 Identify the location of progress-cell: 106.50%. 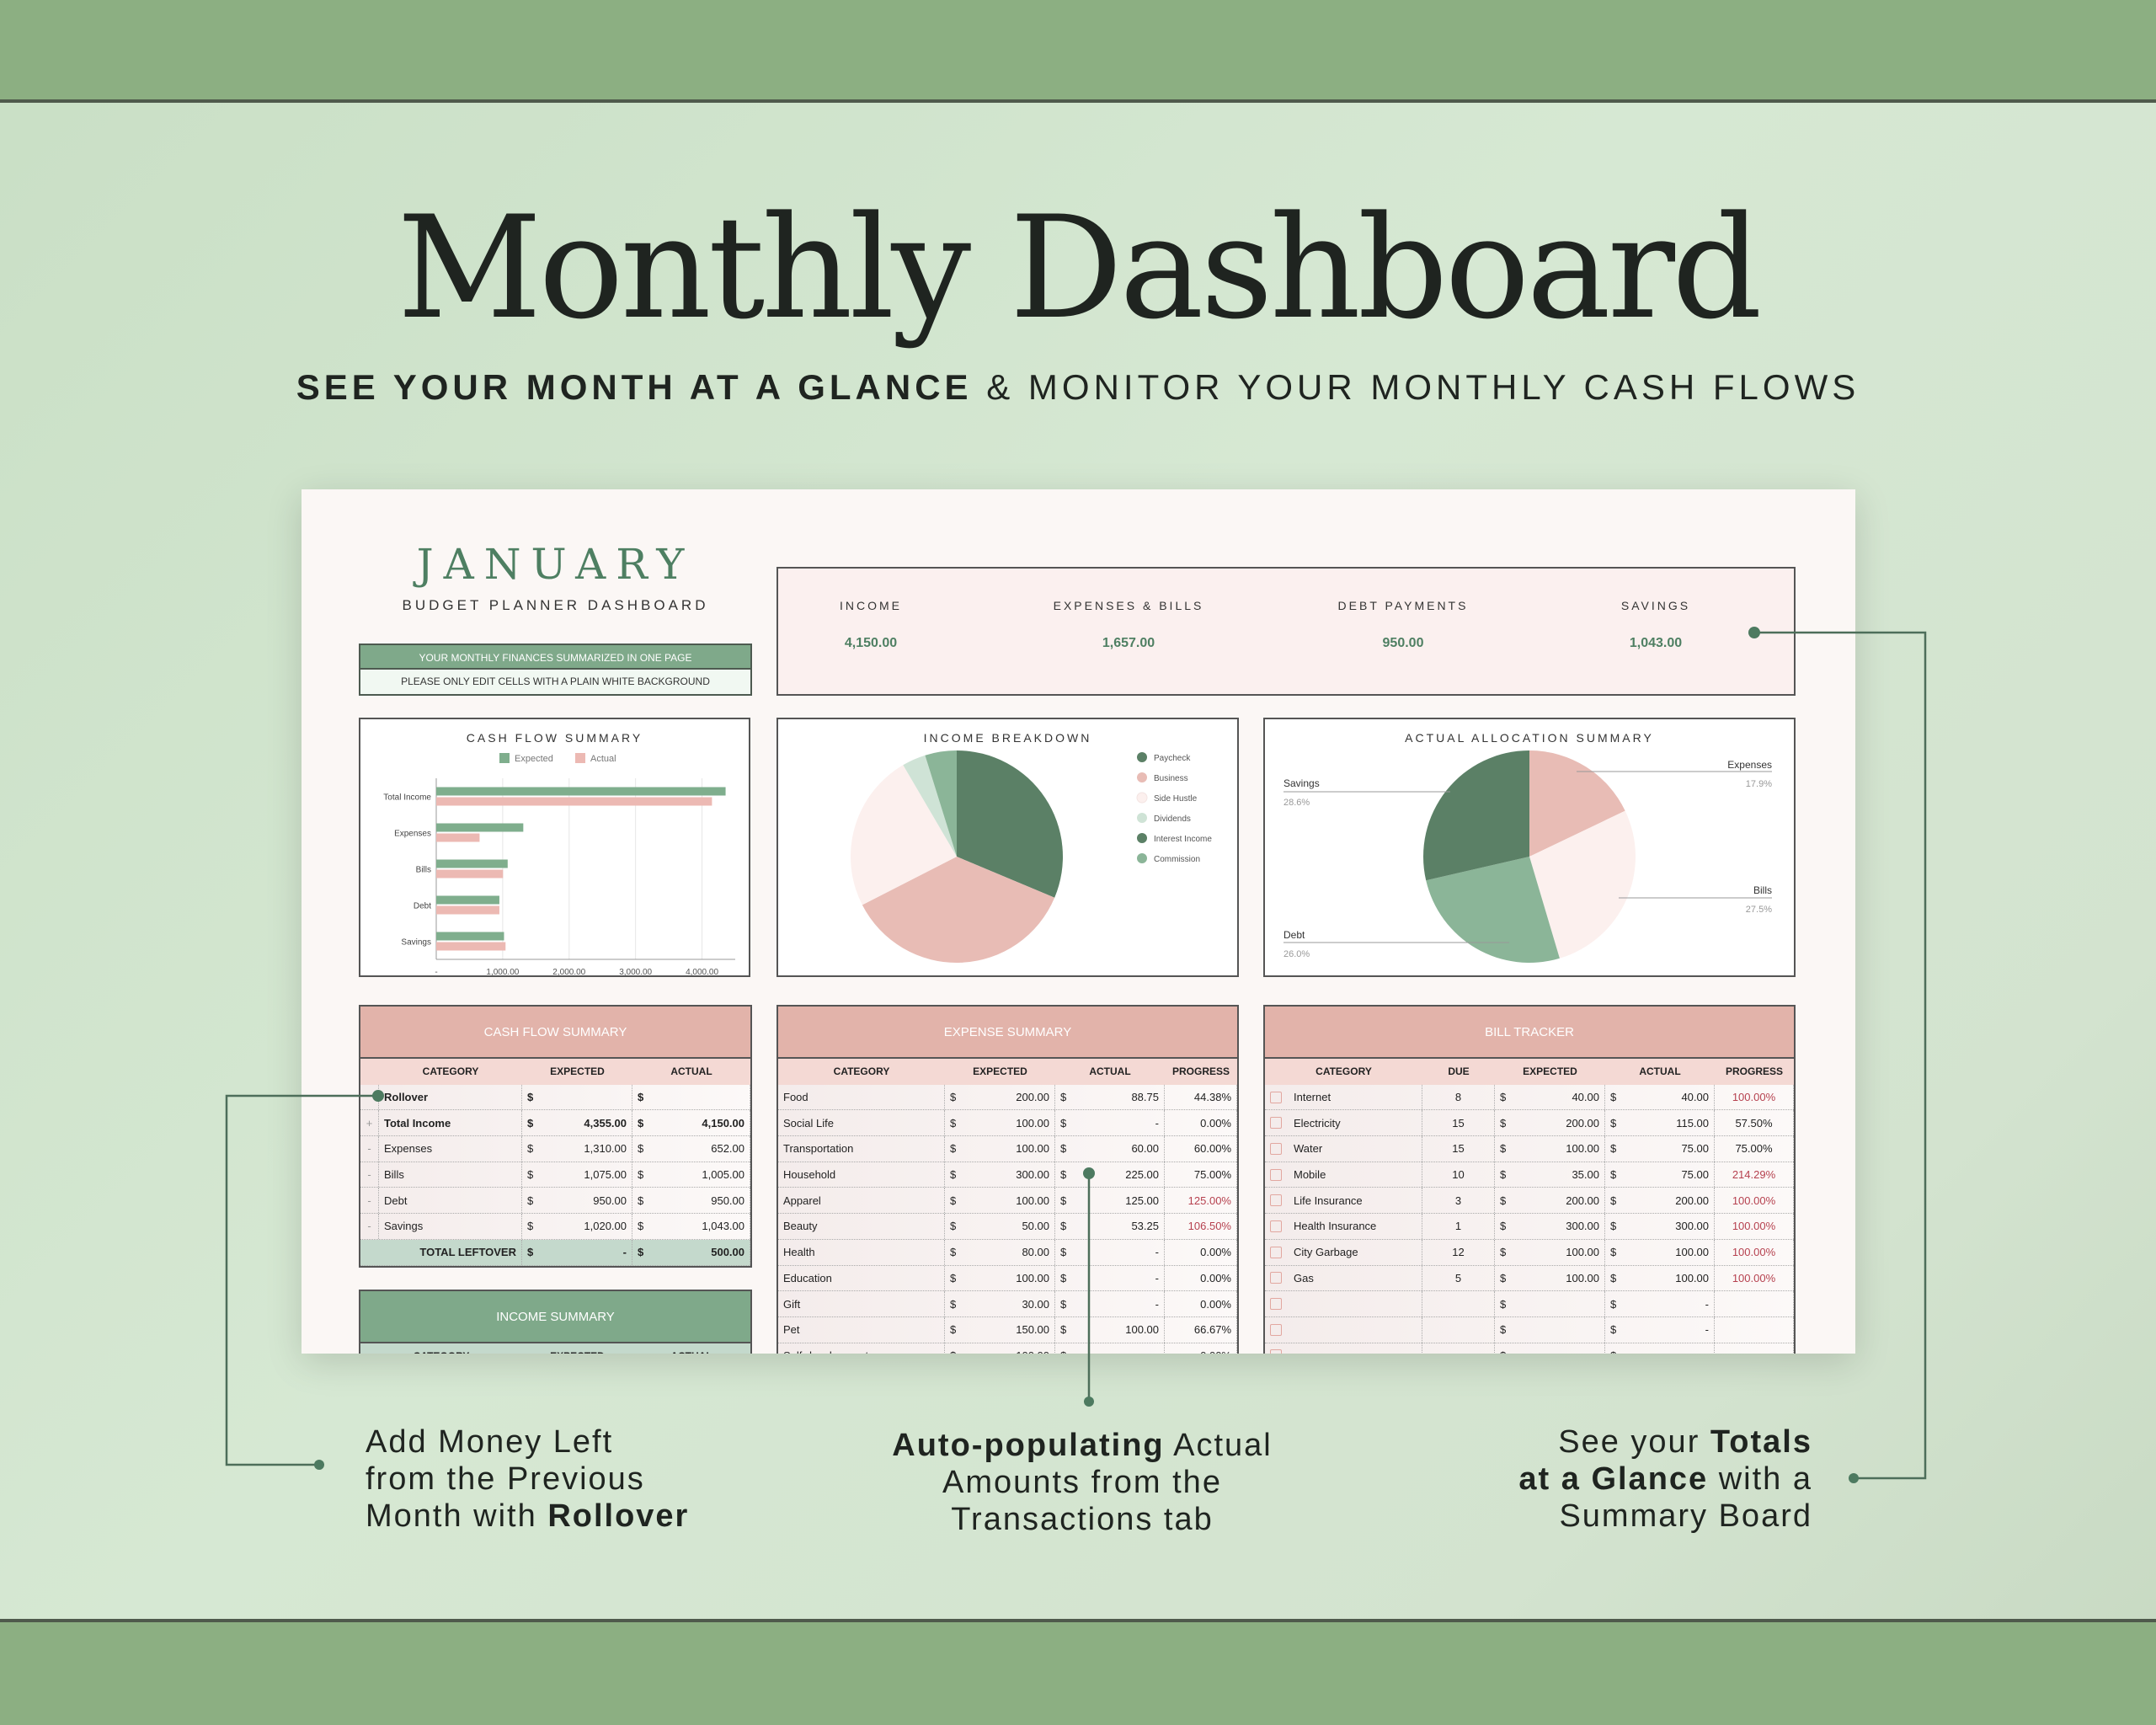
(1201, 1226).